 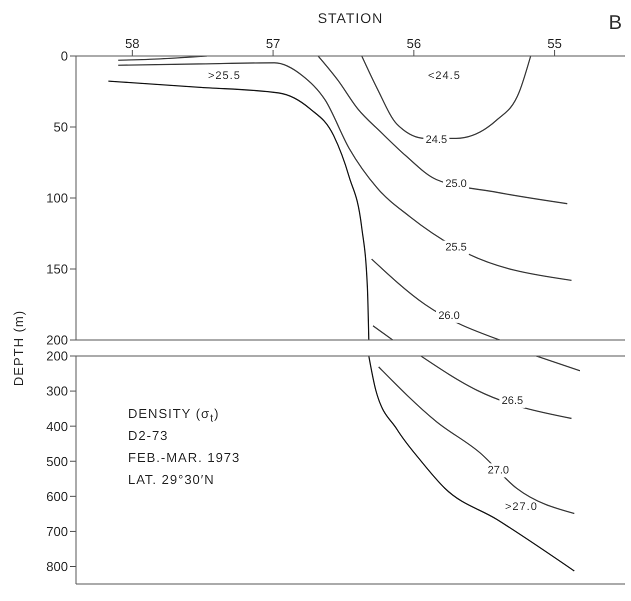 What do you see at coordinates (437, 140) in the screenshot?
I see `annotation: 24.5` at bounding box center [437, 140].